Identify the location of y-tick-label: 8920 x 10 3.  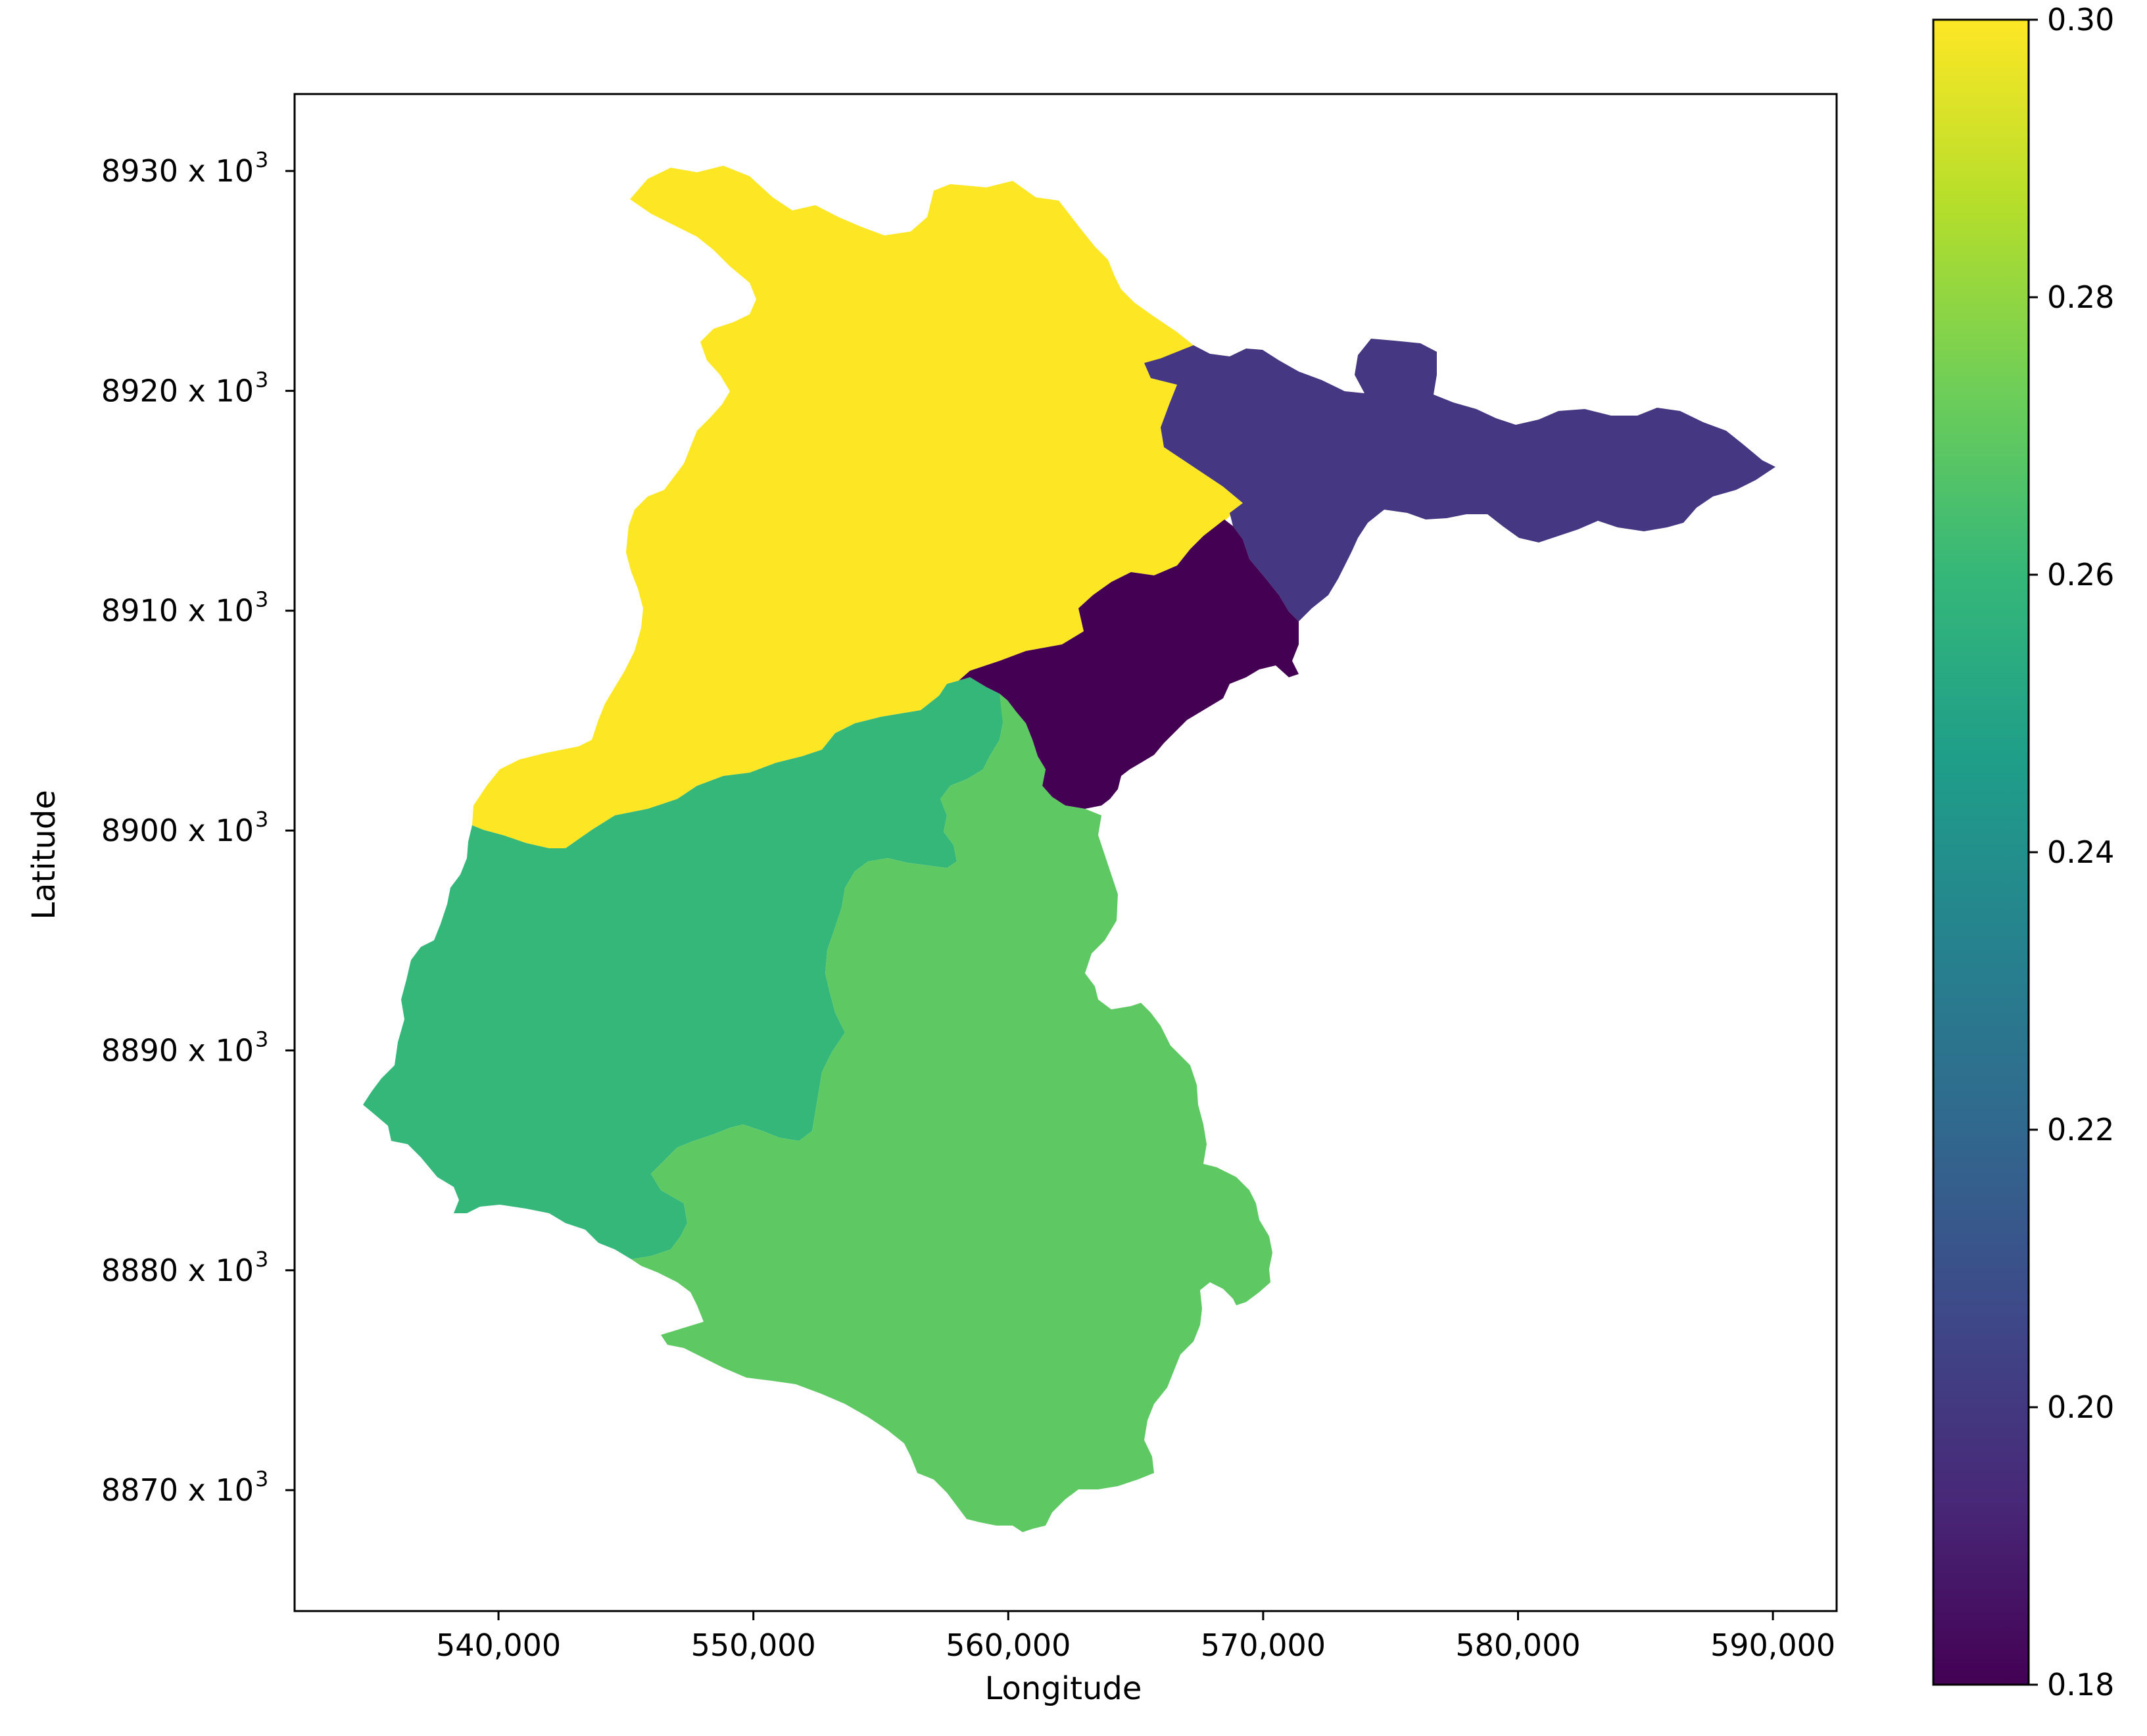
(184, 388).